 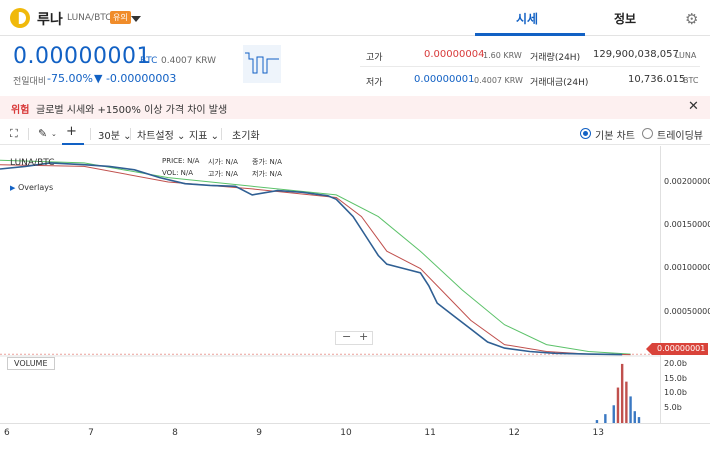 What do you see at coordinates (687, 181) in the screenshot?
I see `y-tick-label: 0.00200000` at bounding box center [687, 181].